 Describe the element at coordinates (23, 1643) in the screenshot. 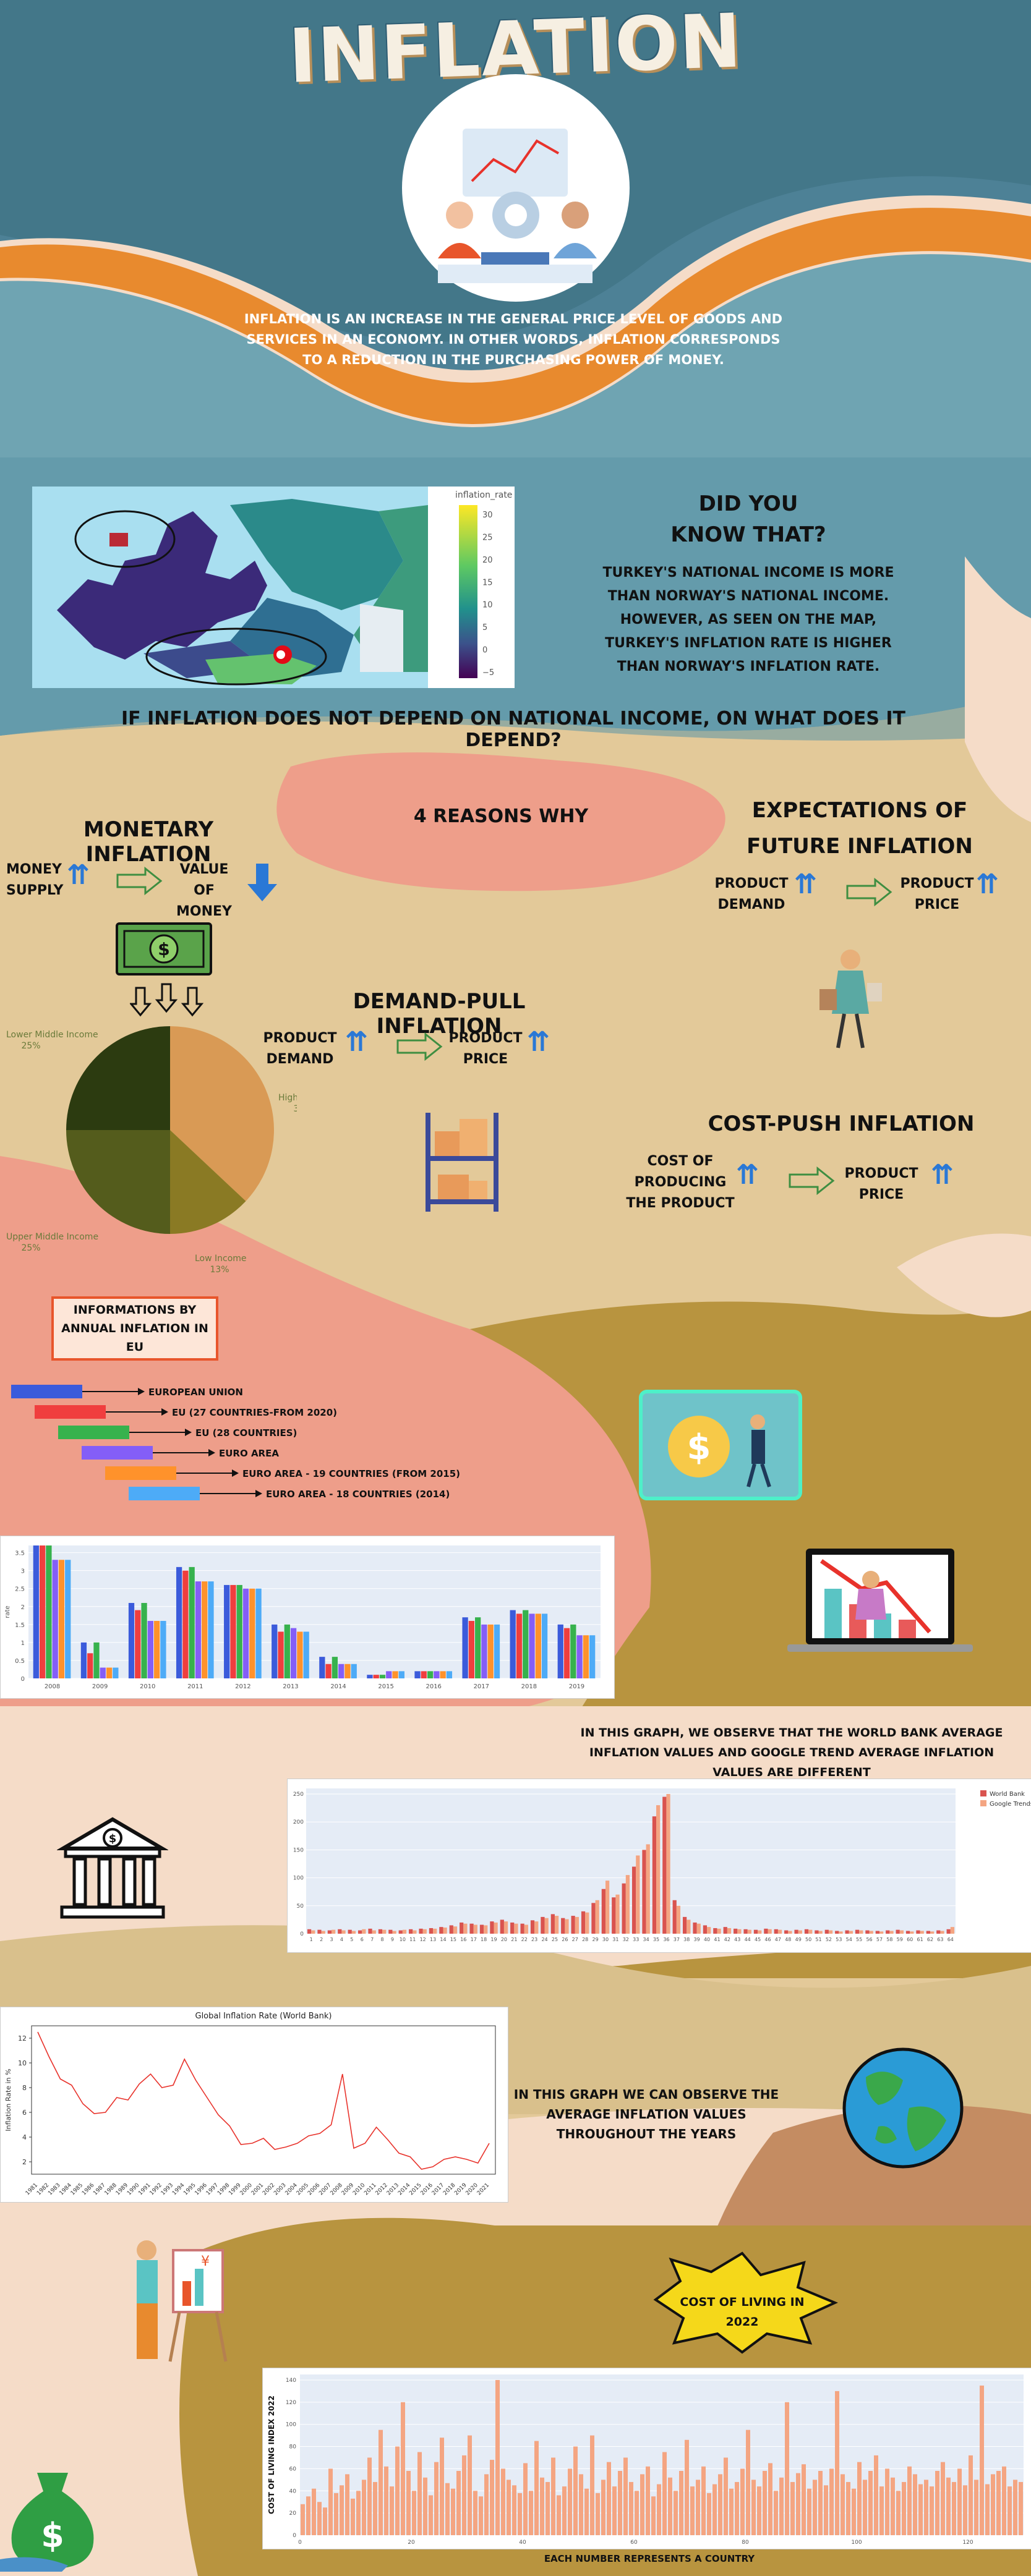

I see `y-tick-label: 1` at that location.